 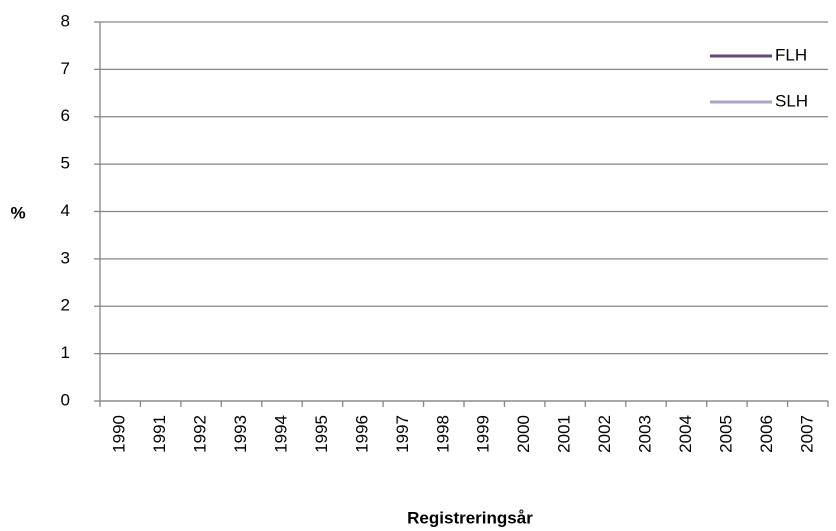 What do you see at coordinates (791, 54) in the screenshot?
I see `legend-label: FLH` at bounding box center [791, 54].